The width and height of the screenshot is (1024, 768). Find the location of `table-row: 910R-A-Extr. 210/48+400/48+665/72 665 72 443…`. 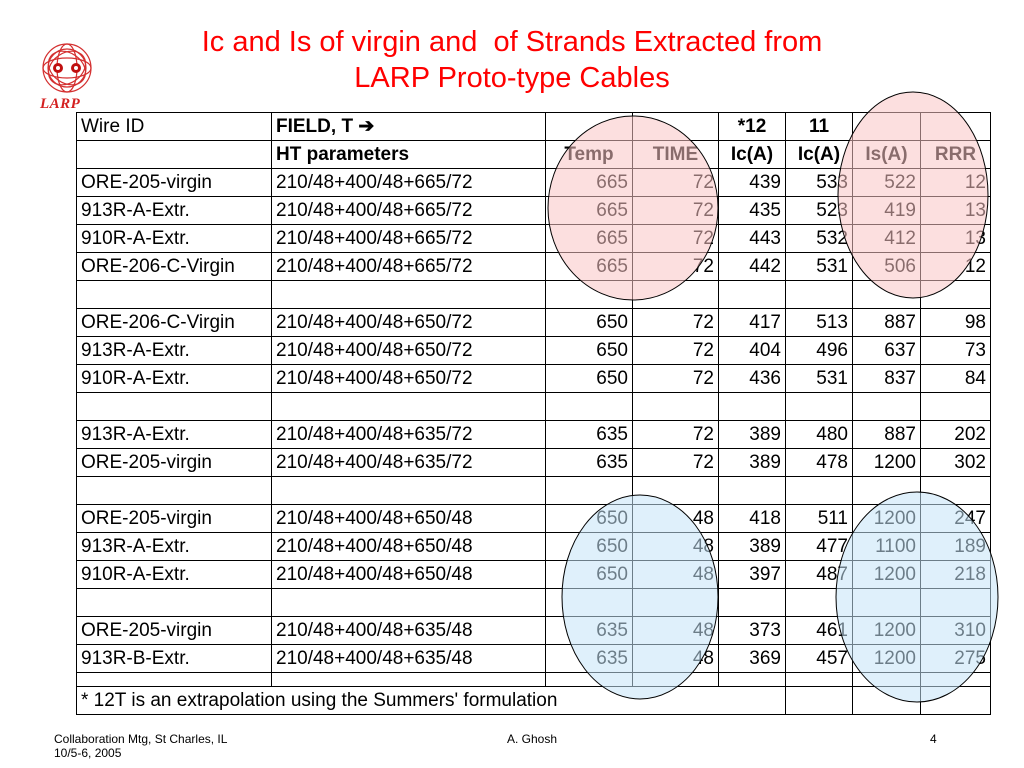

table-row: 910R-A-Extr. 210/48+400/48+665/72 665 72 443… is located at coordinates (533, 238).